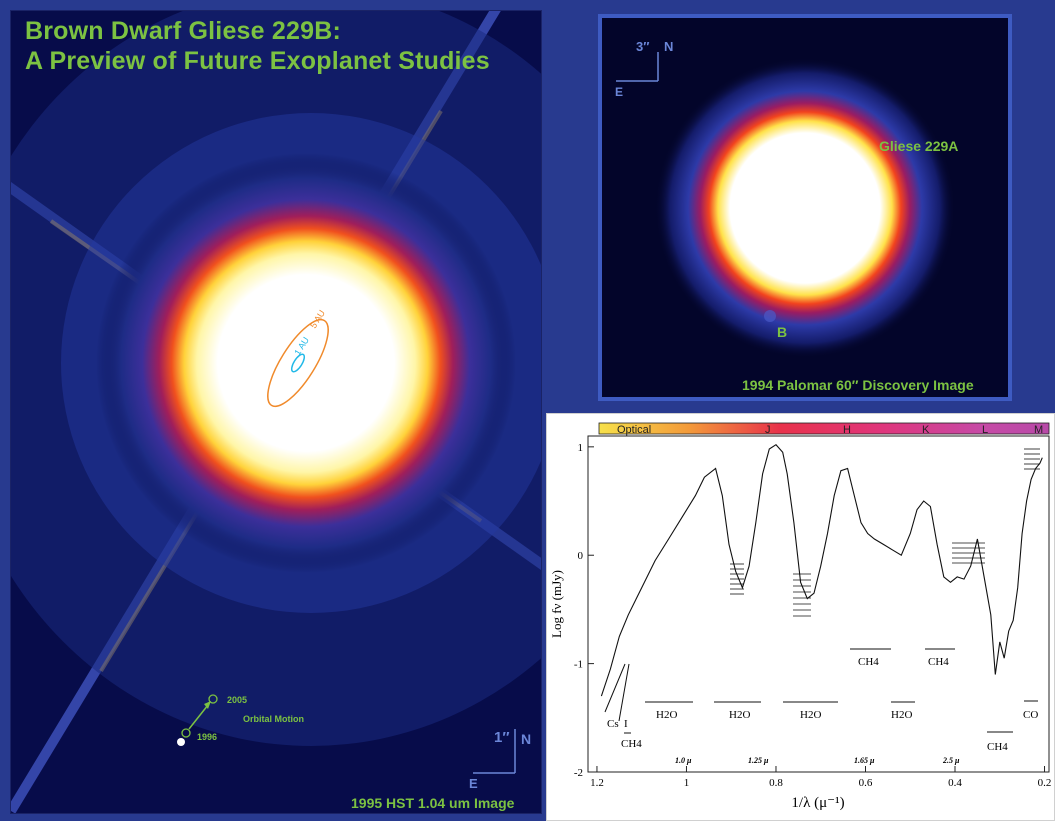 The image size is (1055, 821). I want to click on orbital-motion-marker, so click(197, 720).